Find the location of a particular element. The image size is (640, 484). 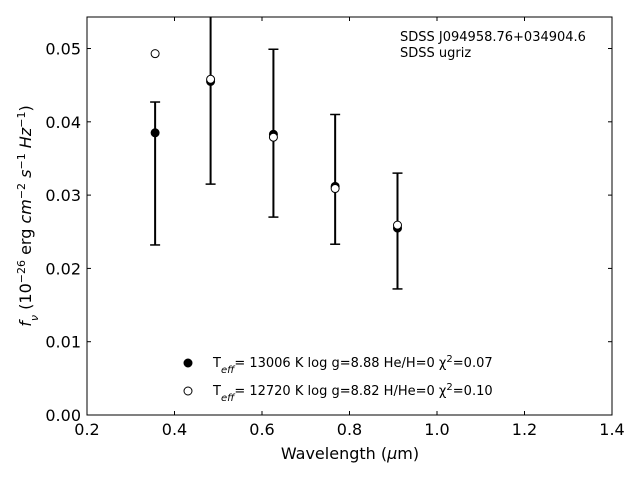

x-tick-label-6: 1.4 is located at coordinates (611, 429).